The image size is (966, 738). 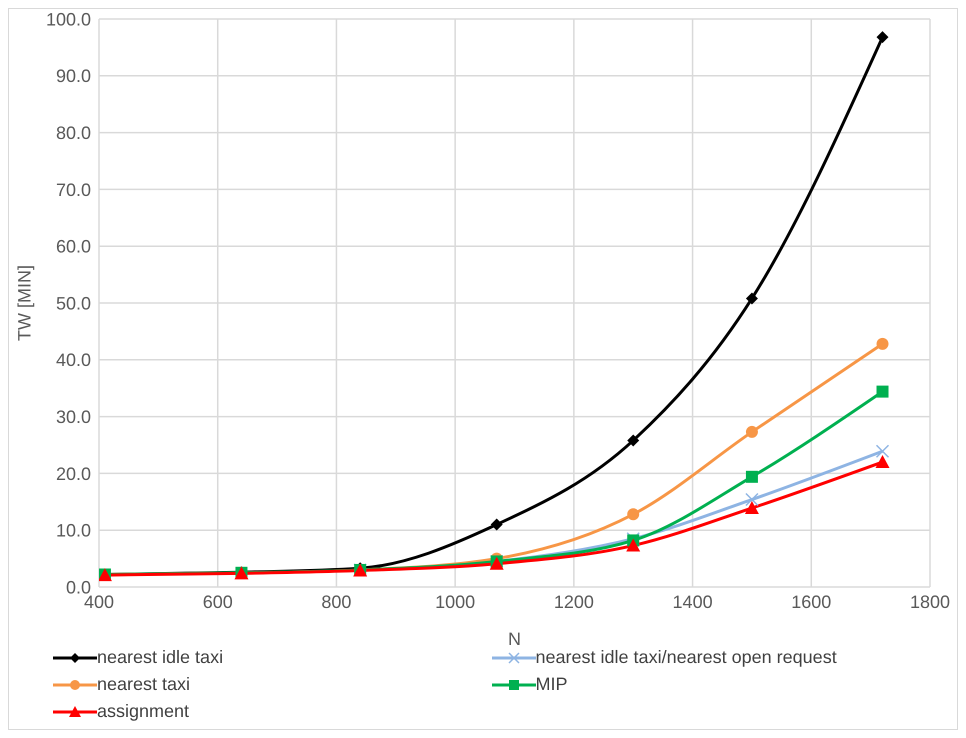 What do you see at coordinates (73, 474) in the screenshot?
I see `y-tick-label: 20.0` at bounding box center [73, 474].